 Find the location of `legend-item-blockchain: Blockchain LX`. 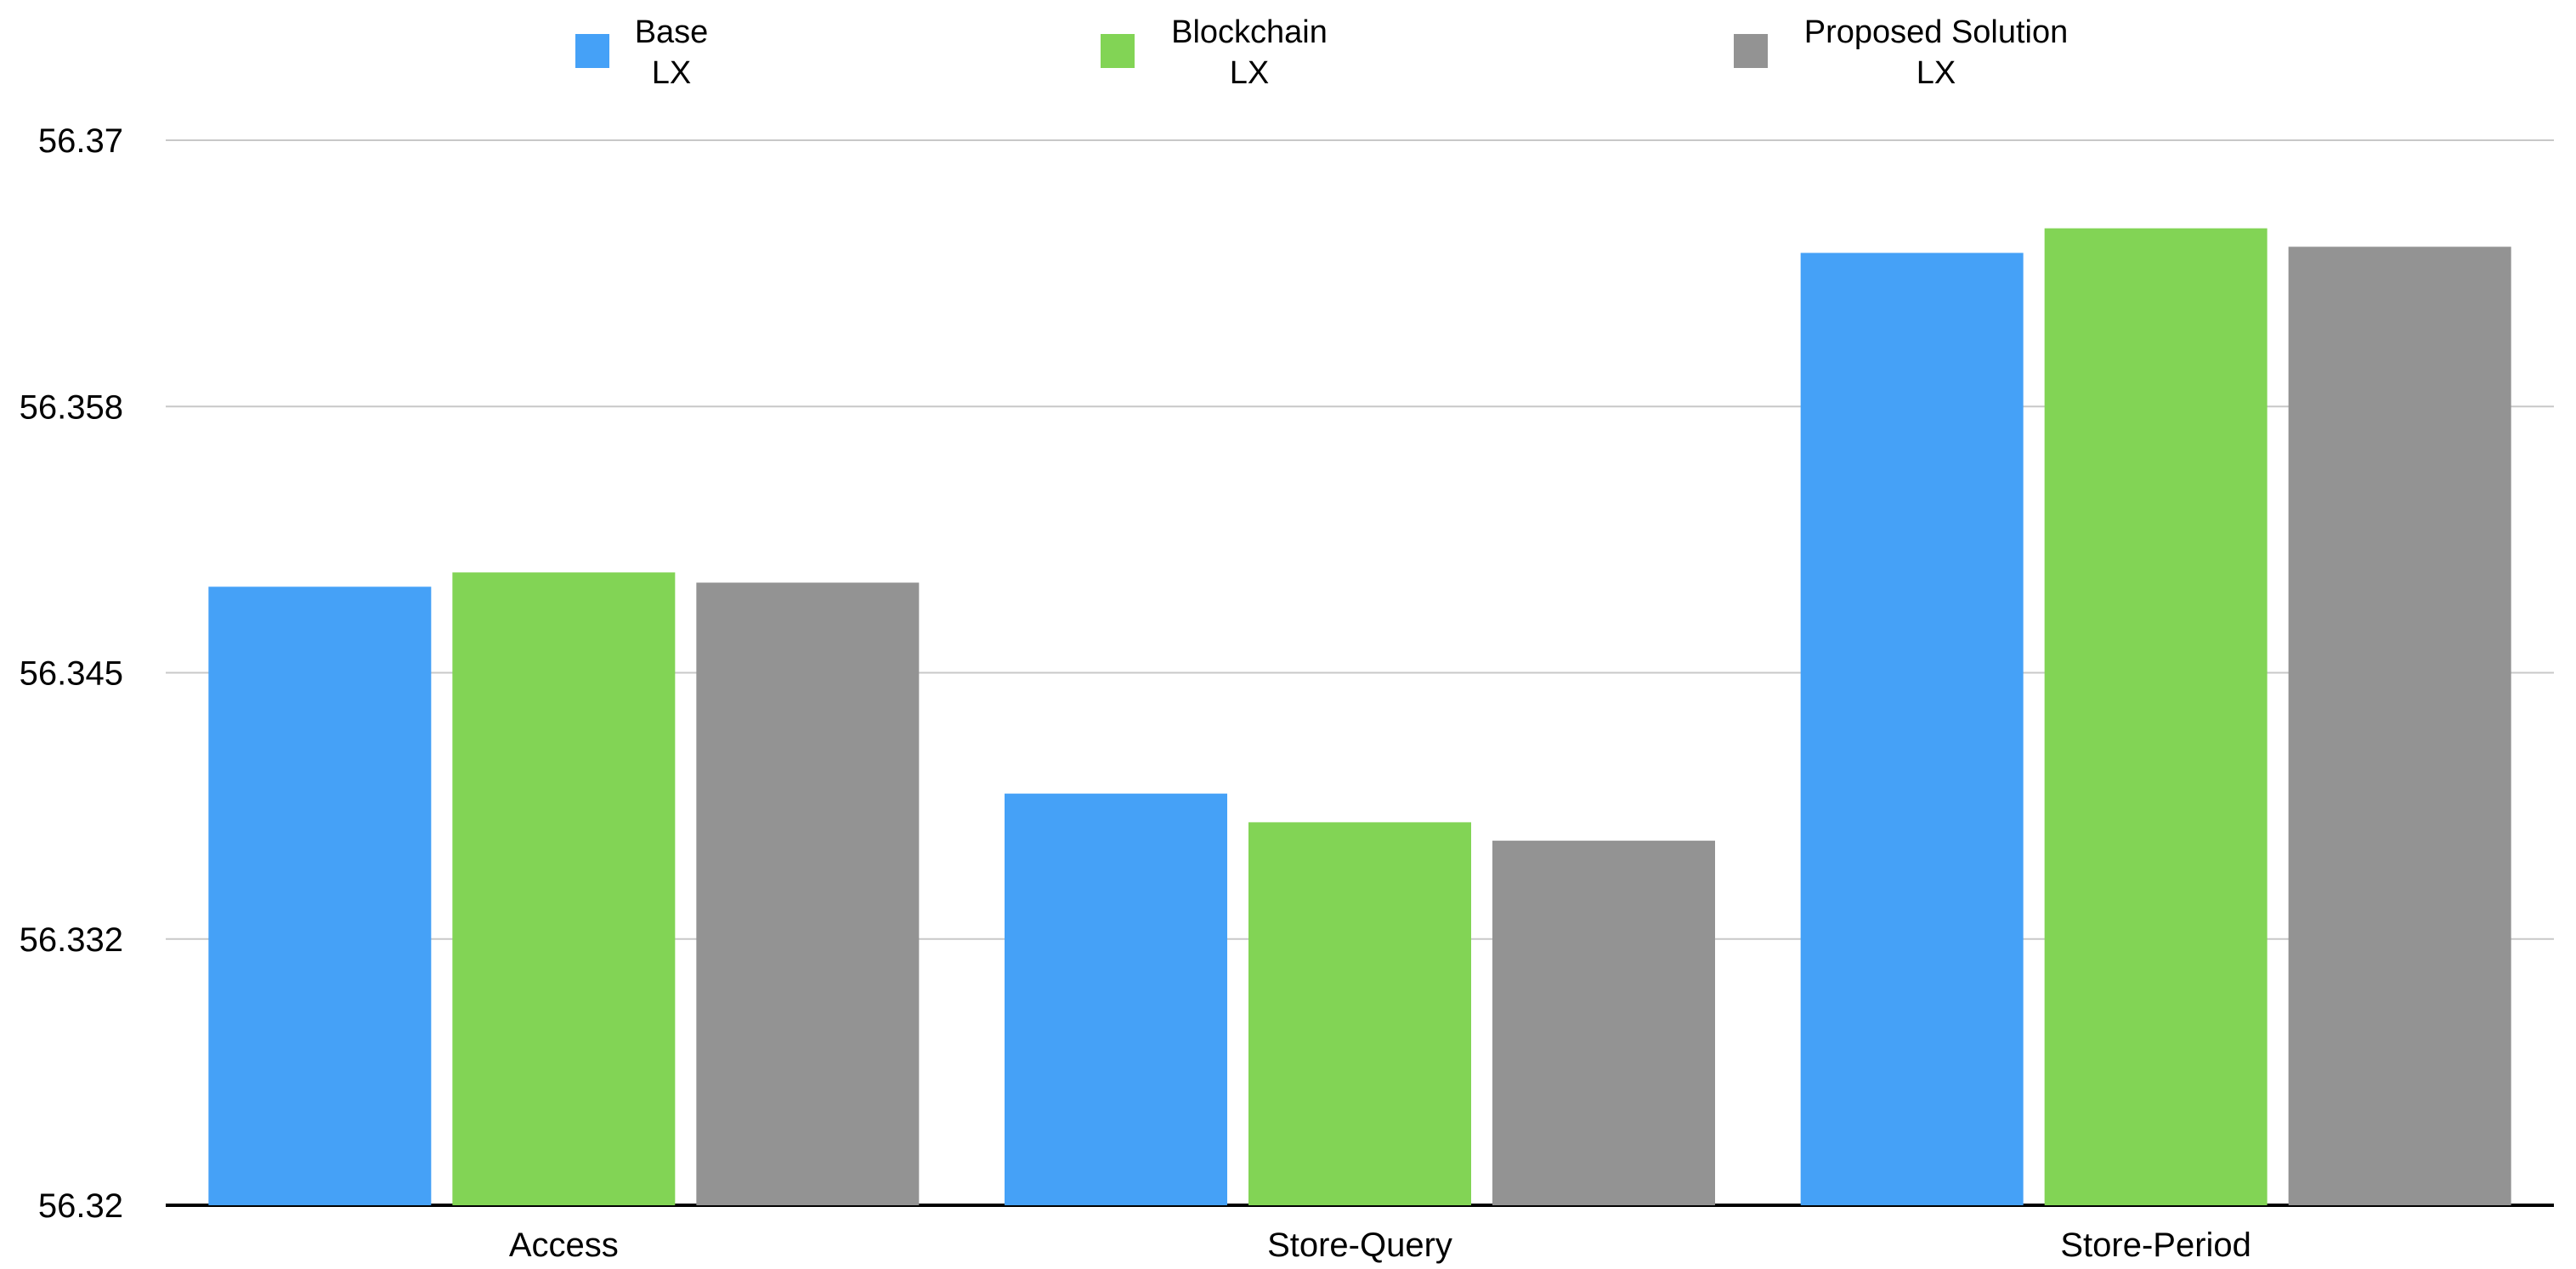

legend-item-blockchain: Blockchain LX is located at coordinates (1214, 52).